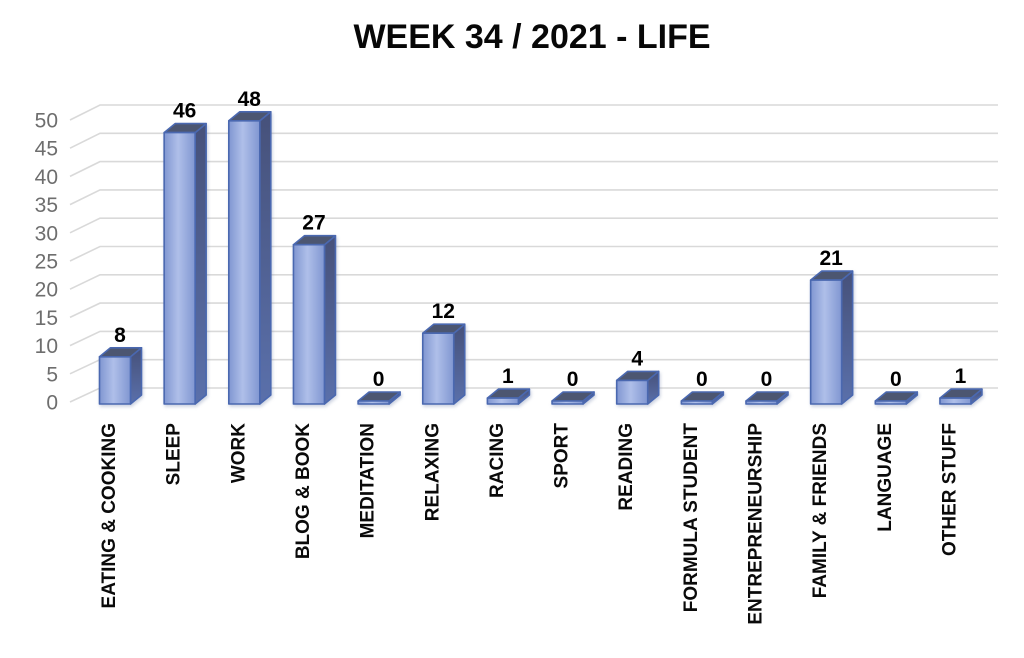 The height and width of the screenshot is (658, 1024). I want to click on category-label: WORK, so click(238, 453).